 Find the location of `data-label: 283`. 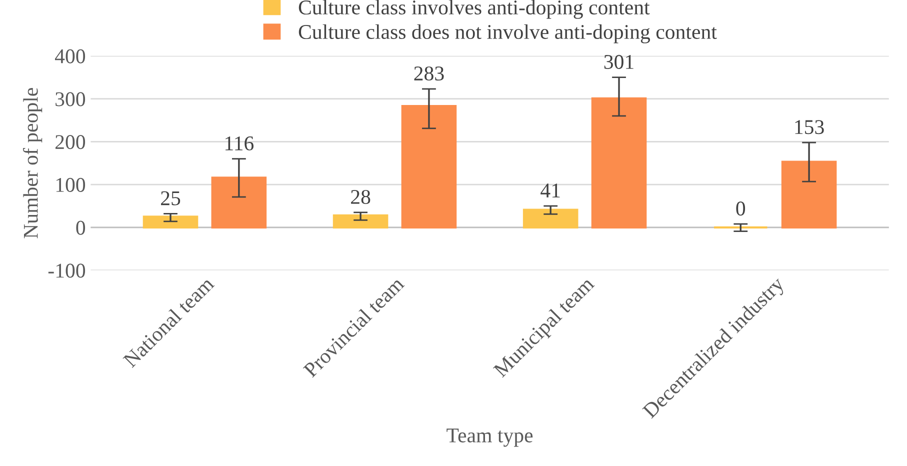

data-label: 283 is located at coordinates (429, 73).